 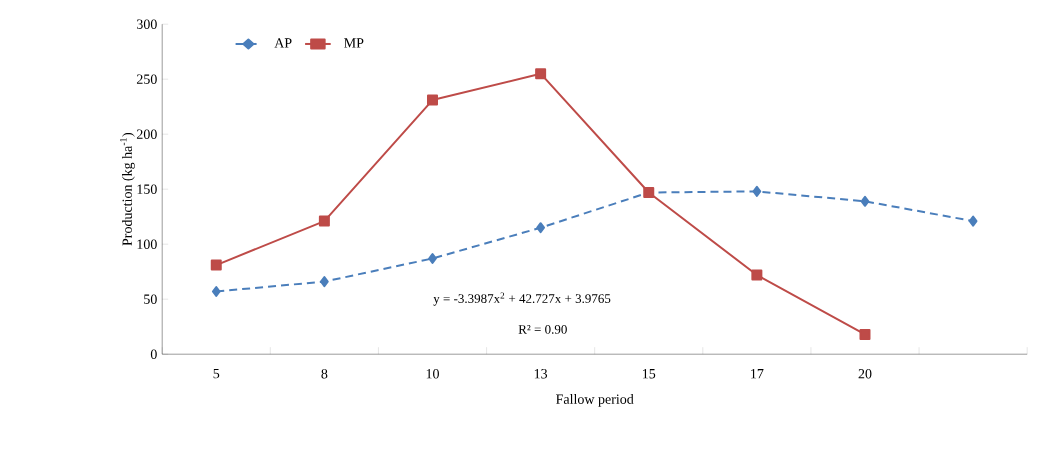 What do you see at coordinates (541, 374) in the screenshot?
I see `x-tick-label: 13` at bounding box center [541, 374].